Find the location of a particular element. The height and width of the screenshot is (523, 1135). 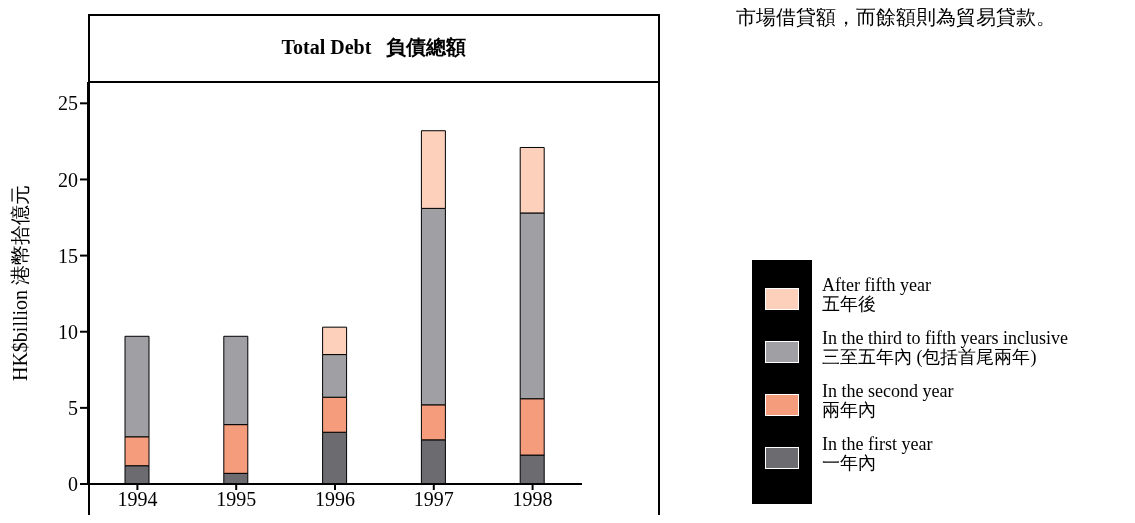

legend-label: After fifth year 五年後 is located at coordinates (877, 295).